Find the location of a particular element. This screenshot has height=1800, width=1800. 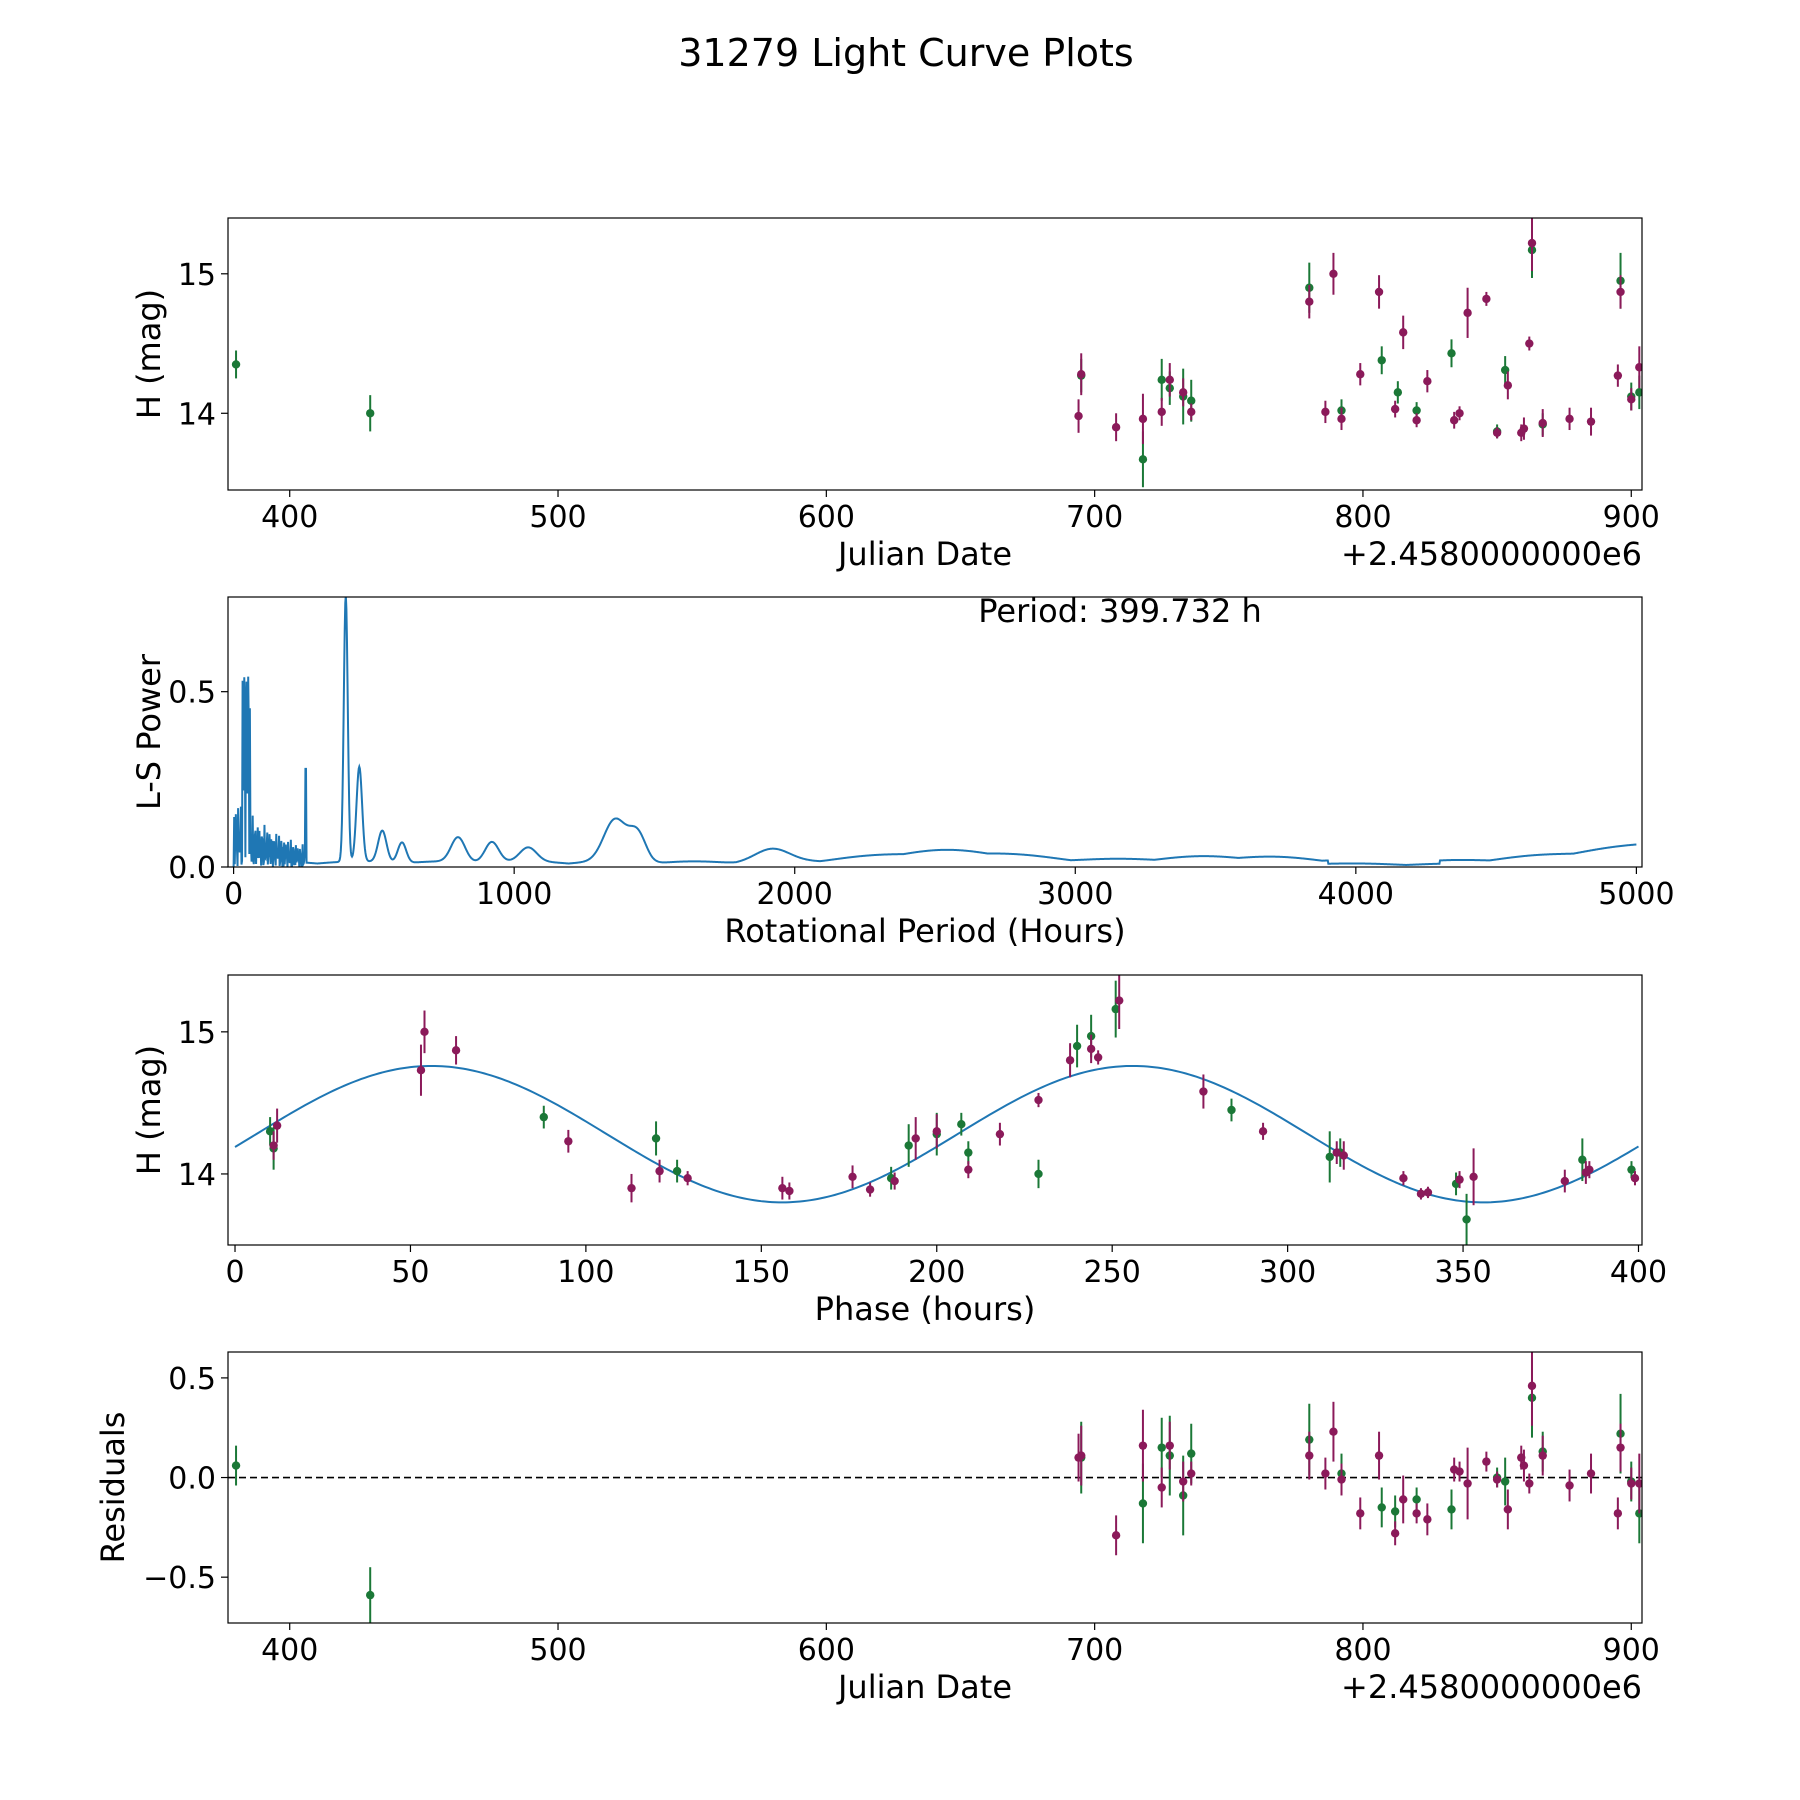

x-tick-label: 4000 is located at coordinates (1356, 894).